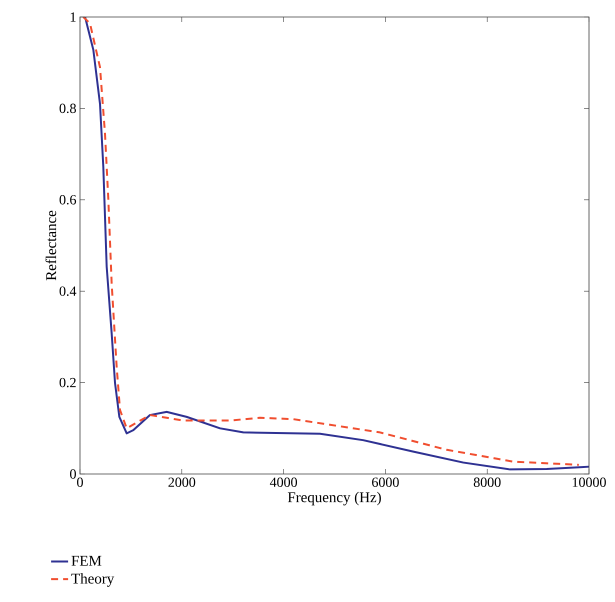 The height and width of the screenshot is (602, 615). What do you see at coordinates (73, 17) in the screenshot?
I see `y-tick-label: 1` at bounding box center [73, 17].